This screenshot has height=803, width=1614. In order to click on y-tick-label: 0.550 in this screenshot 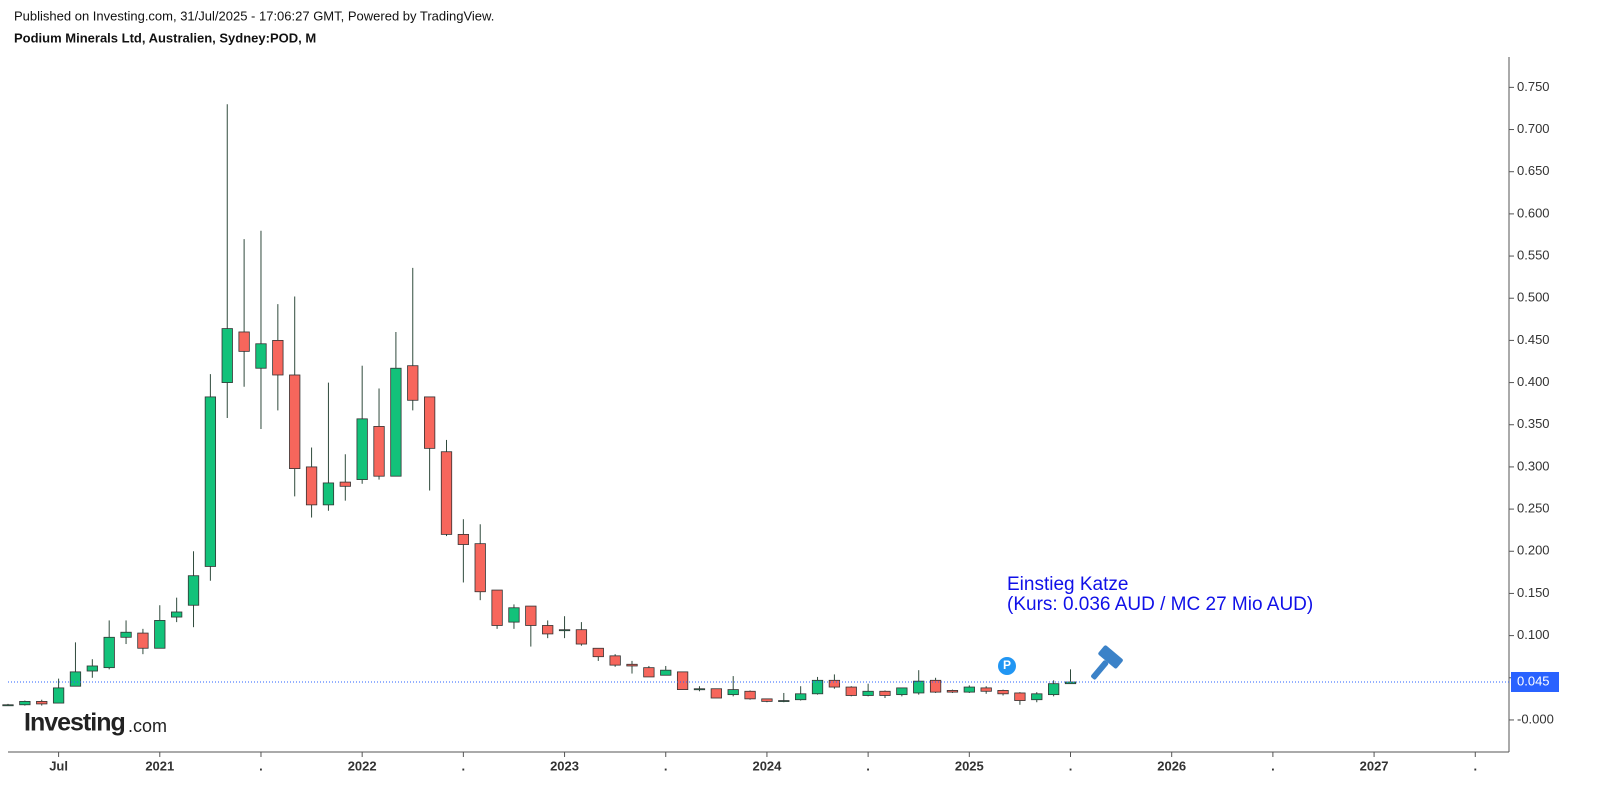, I will do `click(1533, 254)`.